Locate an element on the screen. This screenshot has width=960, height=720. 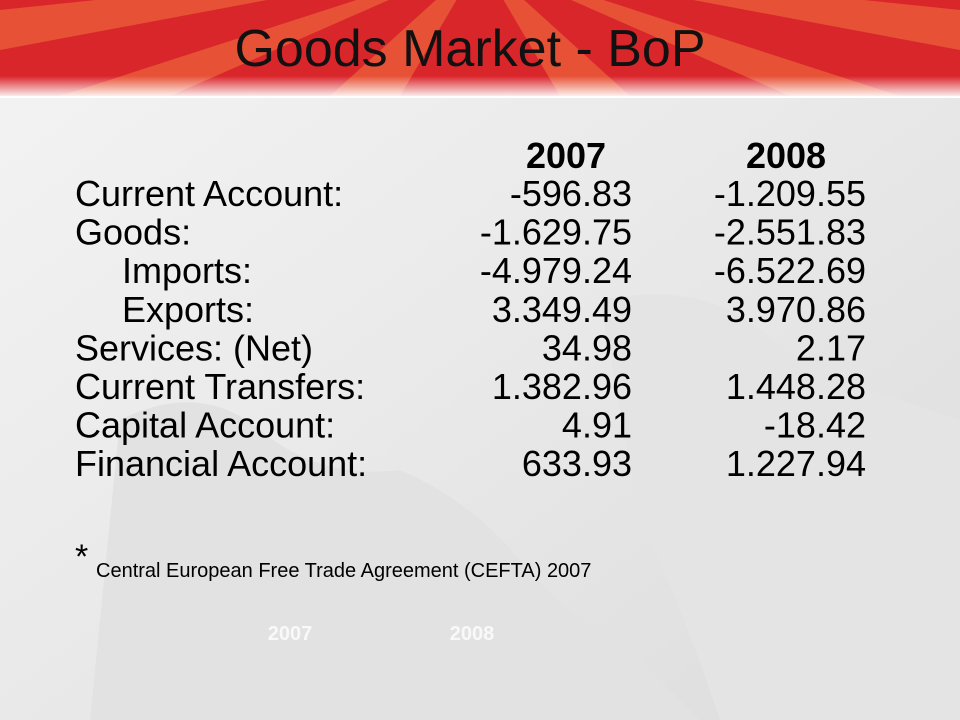
column-header: 2007 is located at coordinates (566, 155).